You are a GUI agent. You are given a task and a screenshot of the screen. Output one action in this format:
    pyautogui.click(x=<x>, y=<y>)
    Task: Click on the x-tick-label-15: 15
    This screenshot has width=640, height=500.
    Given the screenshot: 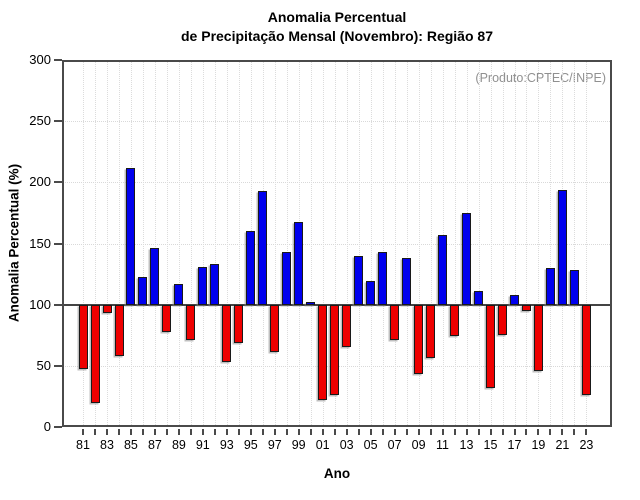 What is the action you would take?
    pyautogui.click(x=490, y=445)
    